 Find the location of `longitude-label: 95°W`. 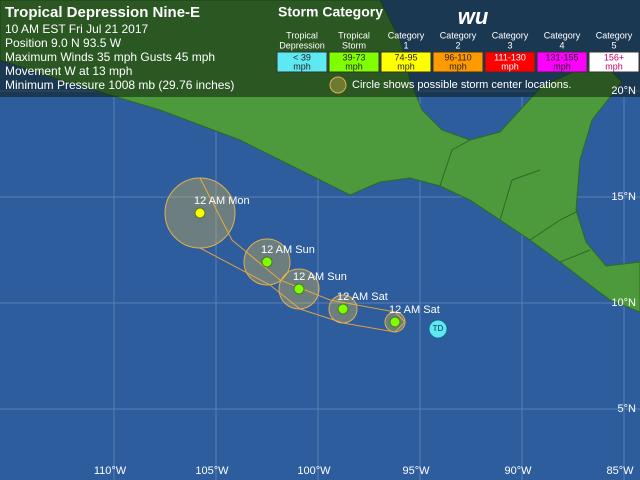

longitude-label: 95°W is located at coordinates (416, 471).